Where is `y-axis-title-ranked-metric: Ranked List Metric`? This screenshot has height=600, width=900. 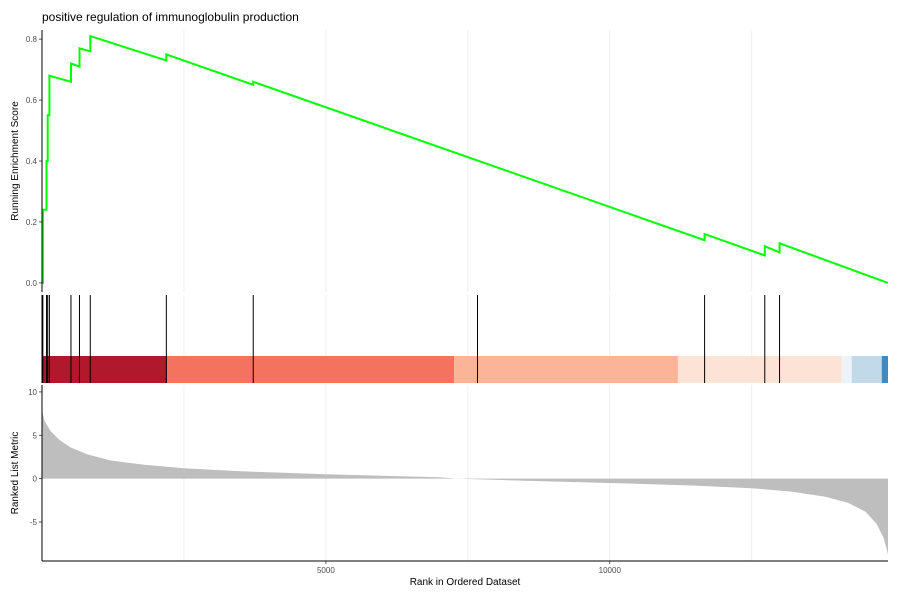
y-axis-title-ranked-metric: Ranked List Metric is located at coordinates (15, 473).